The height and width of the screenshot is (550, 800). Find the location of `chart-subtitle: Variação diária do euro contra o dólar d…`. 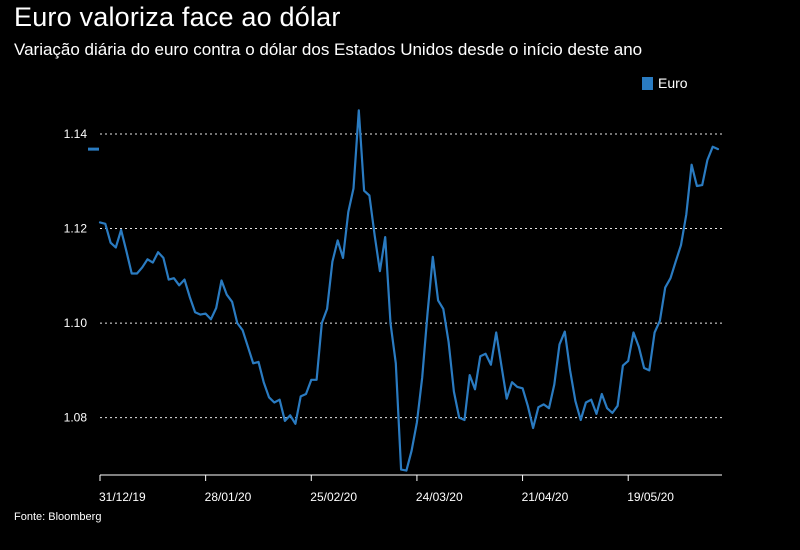

chart-subtitle: Variação diária do euro contra o dólar d… is located at coordinates (328, 49).